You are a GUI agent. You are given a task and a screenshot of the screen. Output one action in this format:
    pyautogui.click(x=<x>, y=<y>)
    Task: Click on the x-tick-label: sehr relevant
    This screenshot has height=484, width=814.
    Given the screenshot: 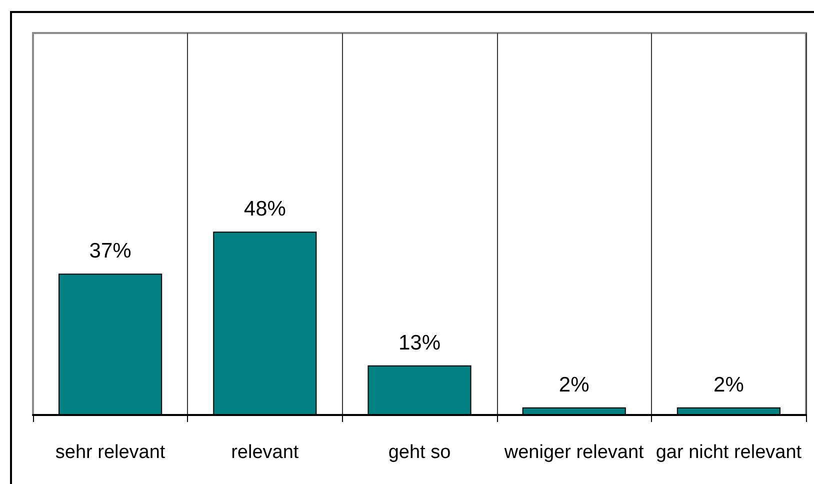 What is the action you would take?
    pyautogui.click(x=110, y=452)
    